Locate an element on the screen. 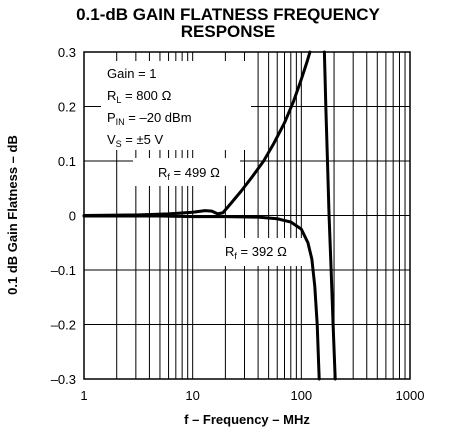 The image size is (456, 434). series-label-392-box is located at coordinates (265, 252).